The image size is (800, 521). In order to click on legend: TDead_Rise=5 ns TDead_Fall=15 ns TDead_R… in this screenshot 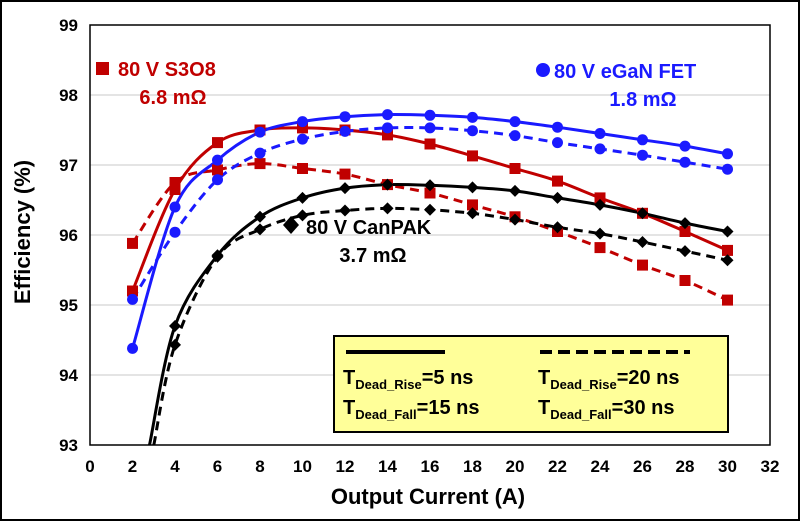, I will do `click(531, 384)`.